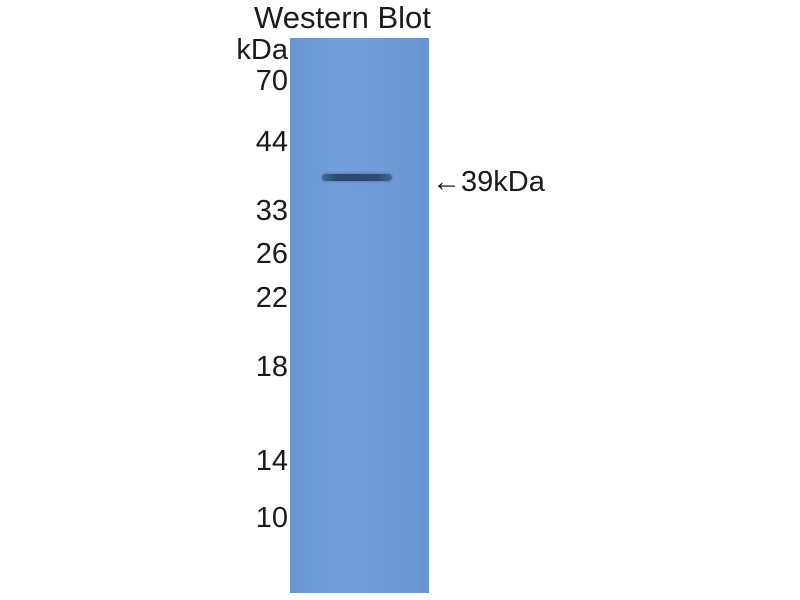  Describe the element at coordinates (271, 211) in the screenshot. I see `marker-33: 33` at that location.